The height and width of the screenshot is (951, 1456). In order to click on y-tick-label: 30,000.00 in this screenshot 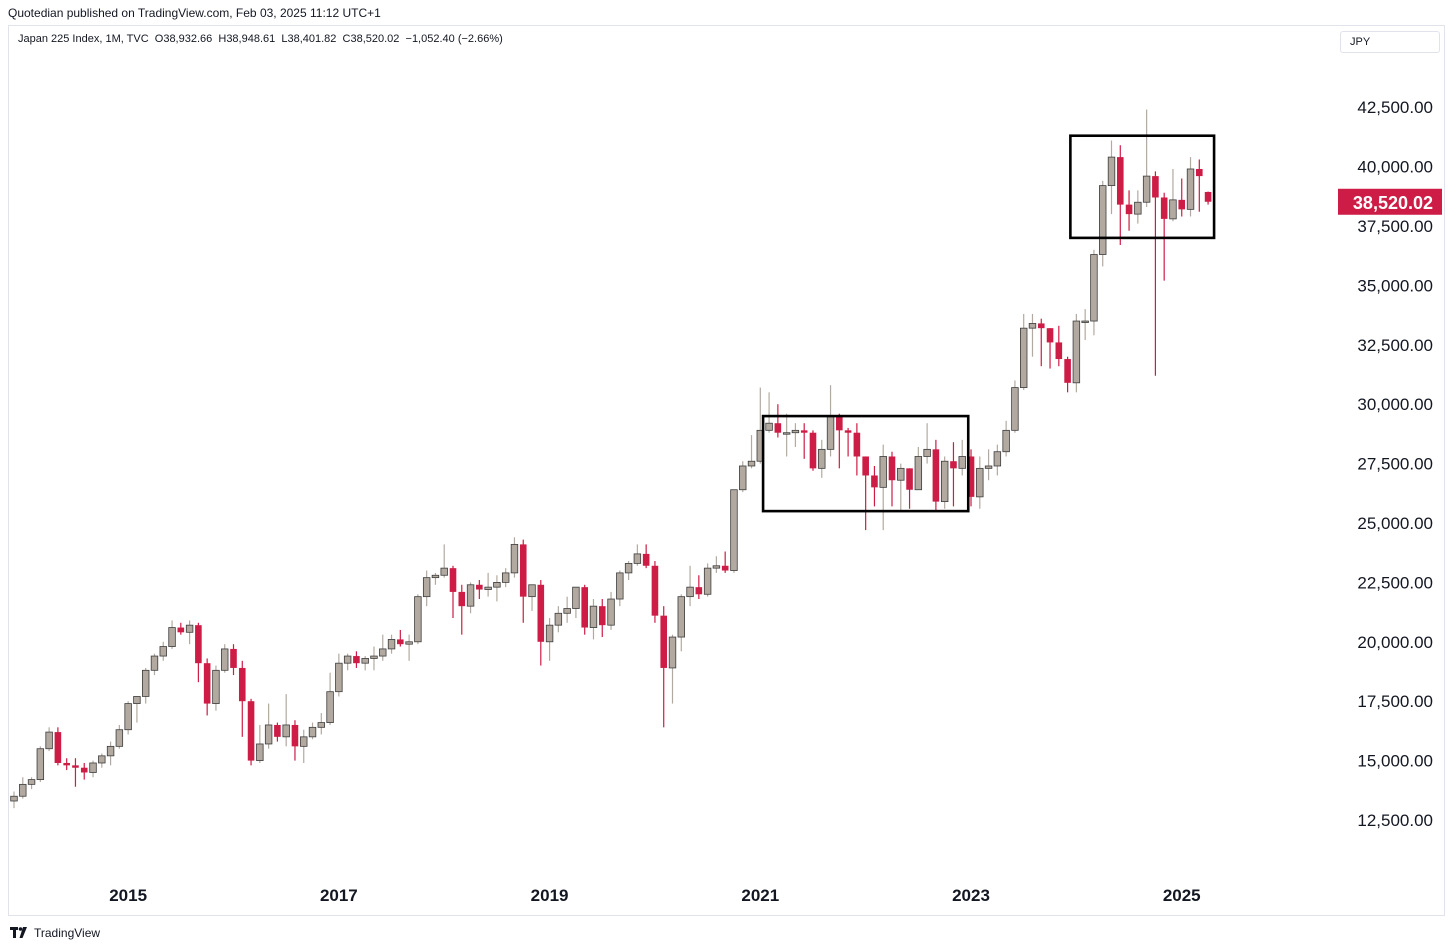, I will do `click(1395, 404)`.